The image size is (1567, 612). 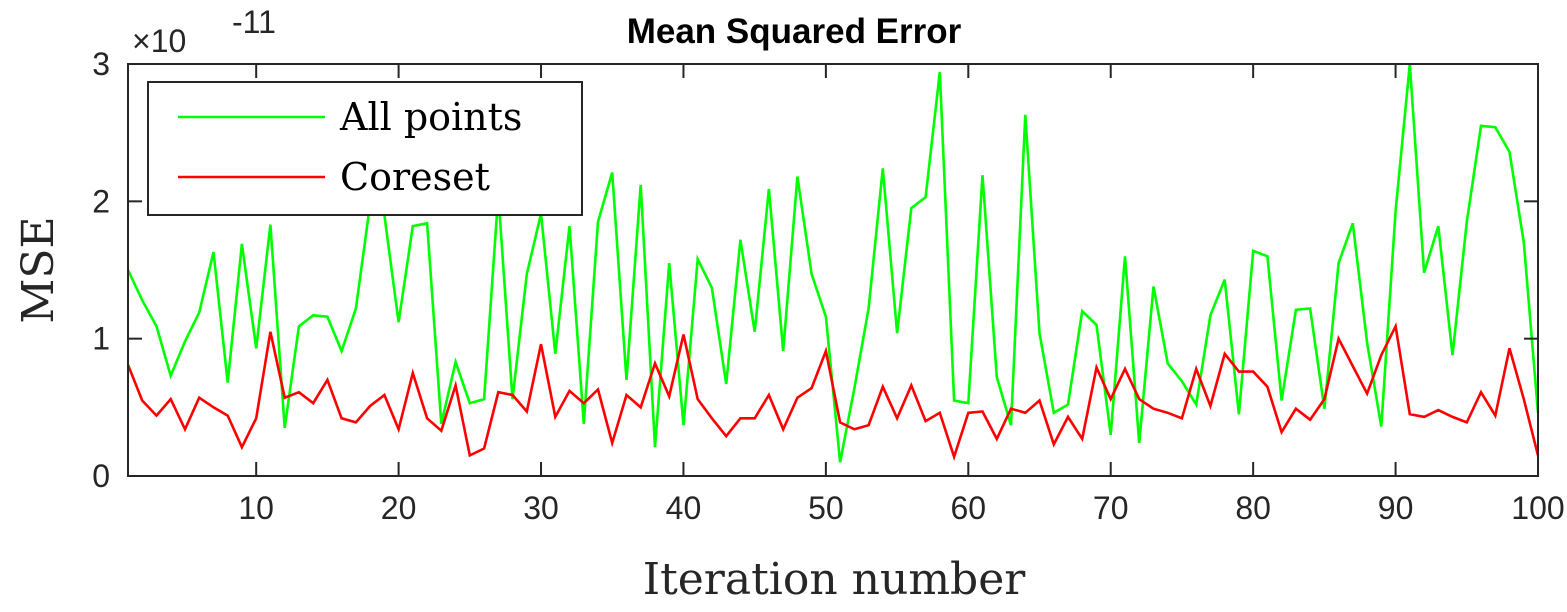 I want to click on y-tick-label: 0, so click(x=101, y=476).